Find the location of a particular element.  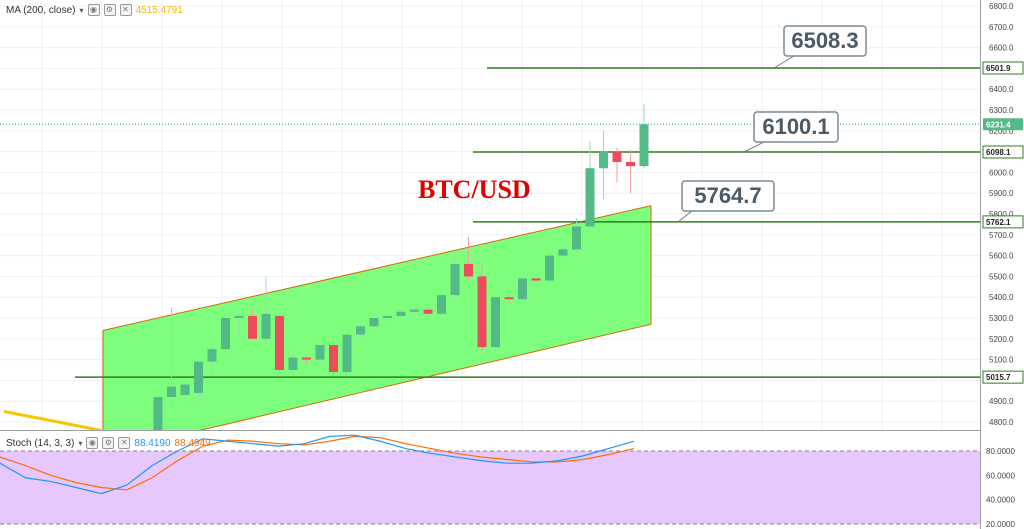

price-tick-label: 6300.0 is located at coordinates (1001, 110).